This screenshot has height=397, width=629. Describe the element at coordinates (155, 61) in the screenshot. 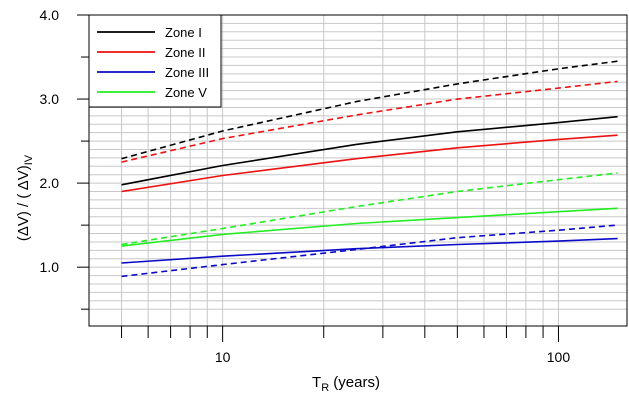

I see `legend: Zone I Zone II Zone III Zone V` at that location.